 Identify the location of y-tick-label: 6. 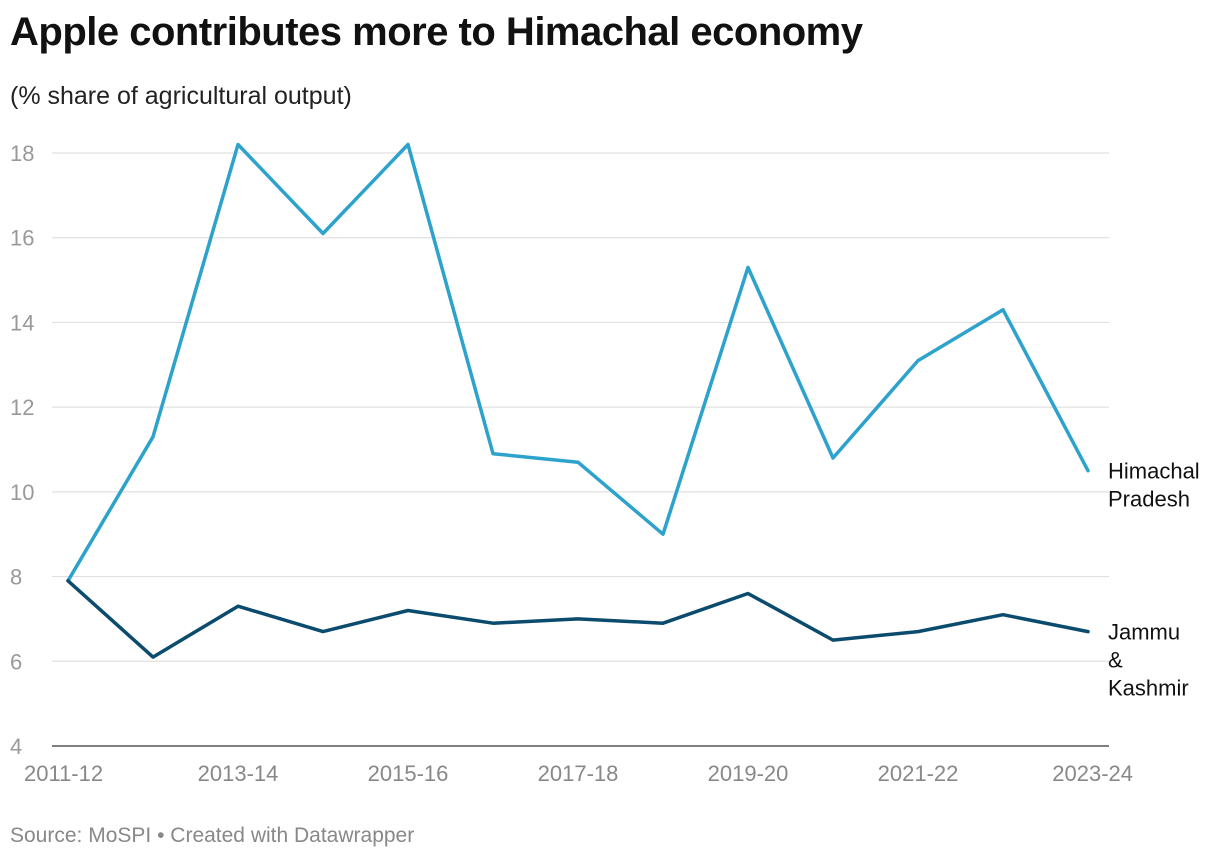
(16, 661).